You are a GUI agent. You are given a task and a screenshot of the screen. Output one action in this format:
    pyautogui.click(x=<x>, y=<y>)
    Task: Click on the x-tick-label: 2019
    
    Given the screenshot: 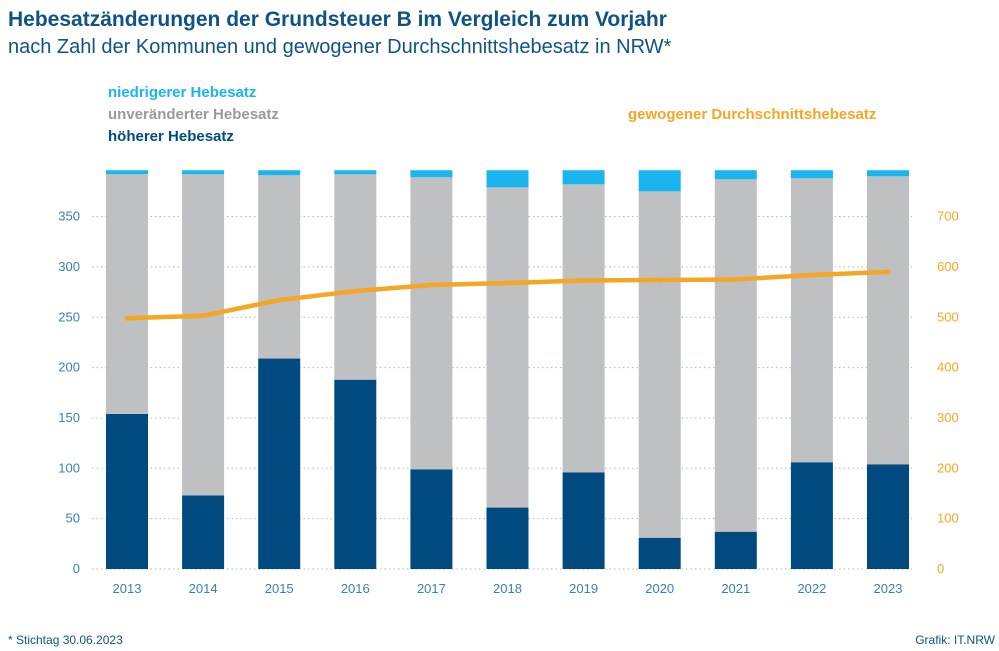 What is the action you would take?
    pyautogui.click(x=583, y=588)
    